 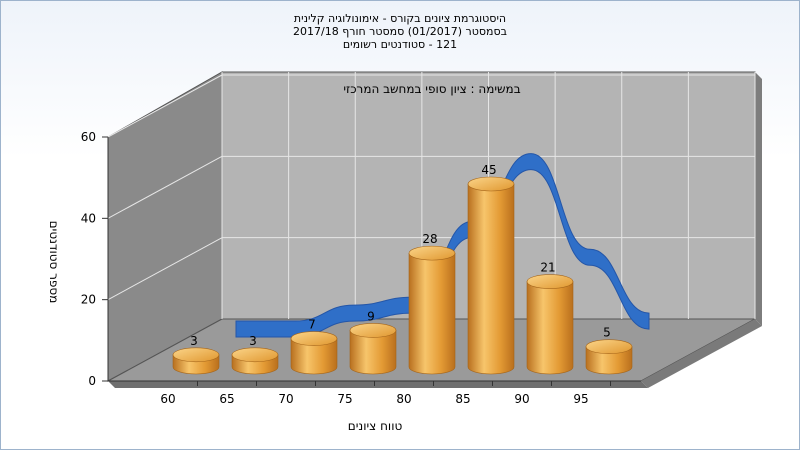 I want to click on chart-subtitle: במשימה : ציון סופי במחשב המרכזי, so click(x=431, y=89).